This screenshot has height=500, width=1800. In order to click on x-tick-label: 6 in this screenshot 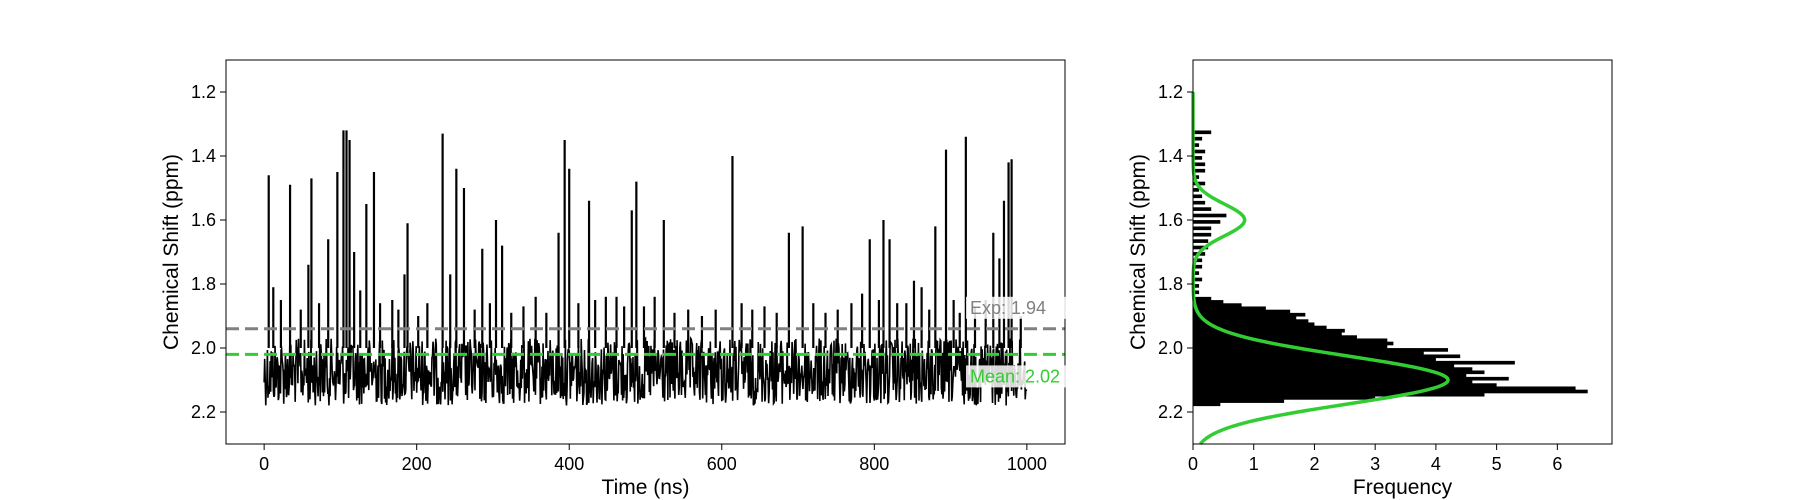, I will do `click(1557, 464)`.